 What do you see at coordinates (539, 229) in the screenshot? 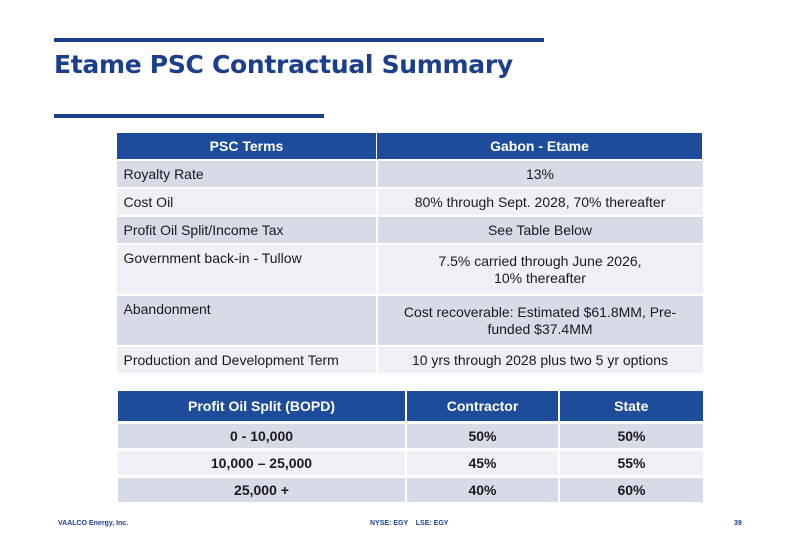
I see `psc-value-cell: See Table Below` at bounding box center [539, 229].